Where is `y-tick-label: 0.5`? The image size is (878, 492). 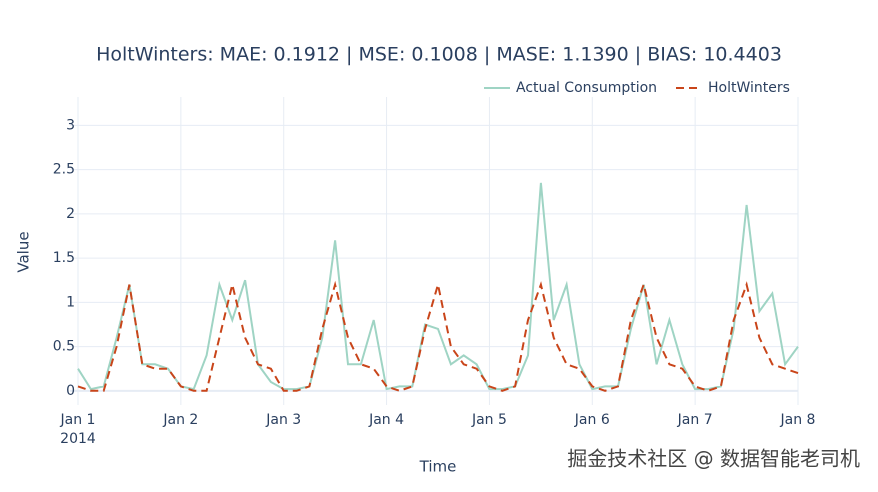 y-tick-label: 0.5 is located at coordinates (64, 347).